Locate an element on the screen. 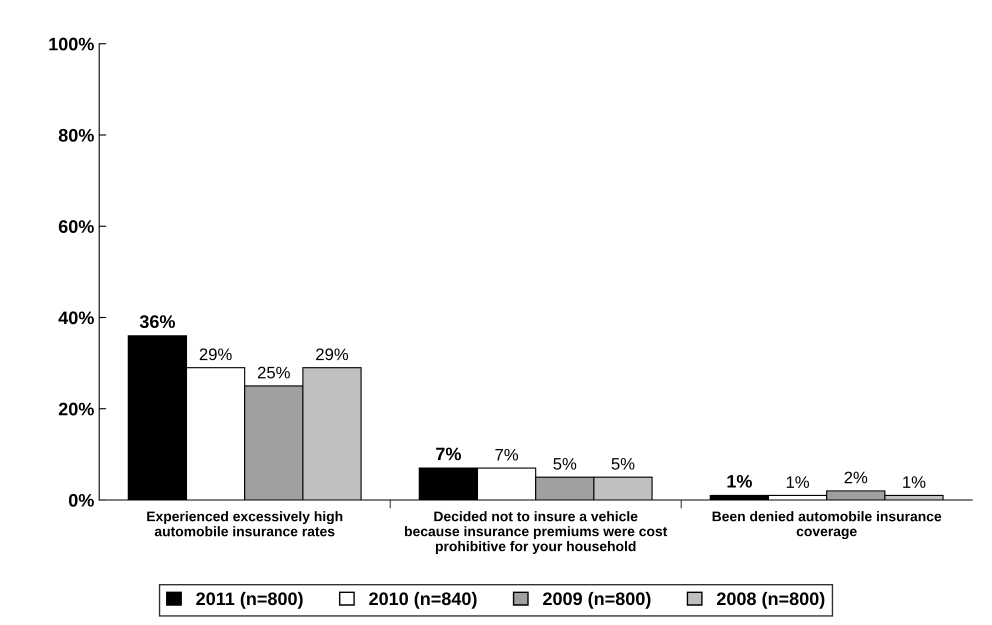 Image resolution: width=992 pixels, height=625 pixels. y-tick-label: 100% is located at coordinates (71, 44).